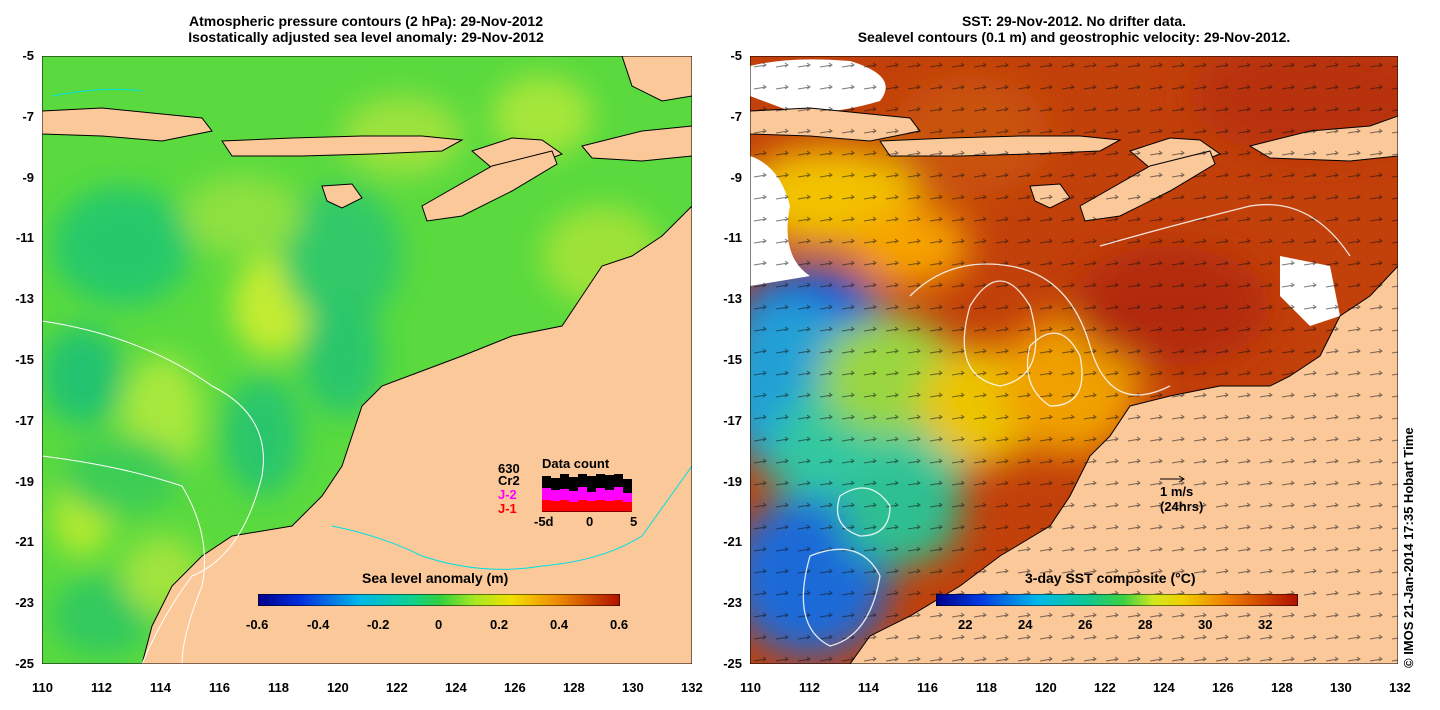  What do you see at coordinates (619, 624) in the screenshot?
I see `sla-tick: 0.6` at bounding box center [619, 624].